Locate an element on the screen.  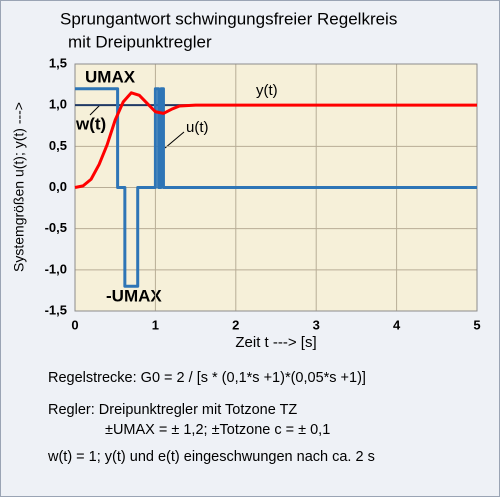
x-tick-label: 0 is located at coordinates (74, 324).